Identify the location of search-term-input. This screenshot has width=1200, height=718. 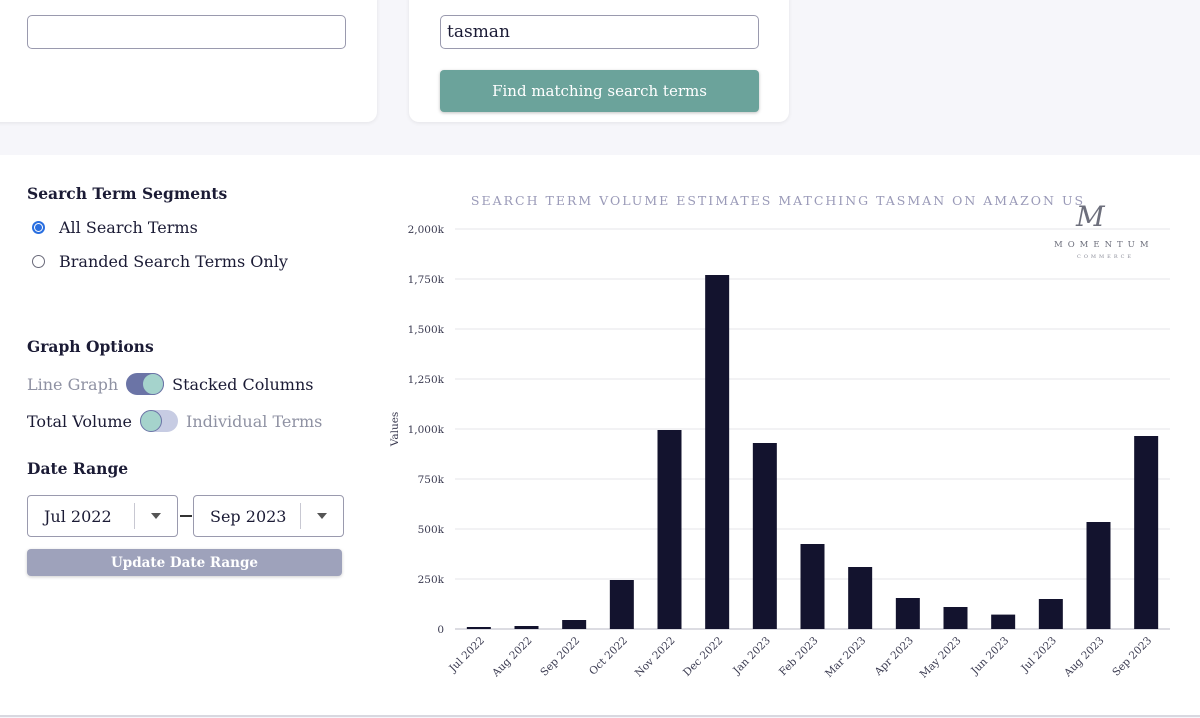
(599, 32).